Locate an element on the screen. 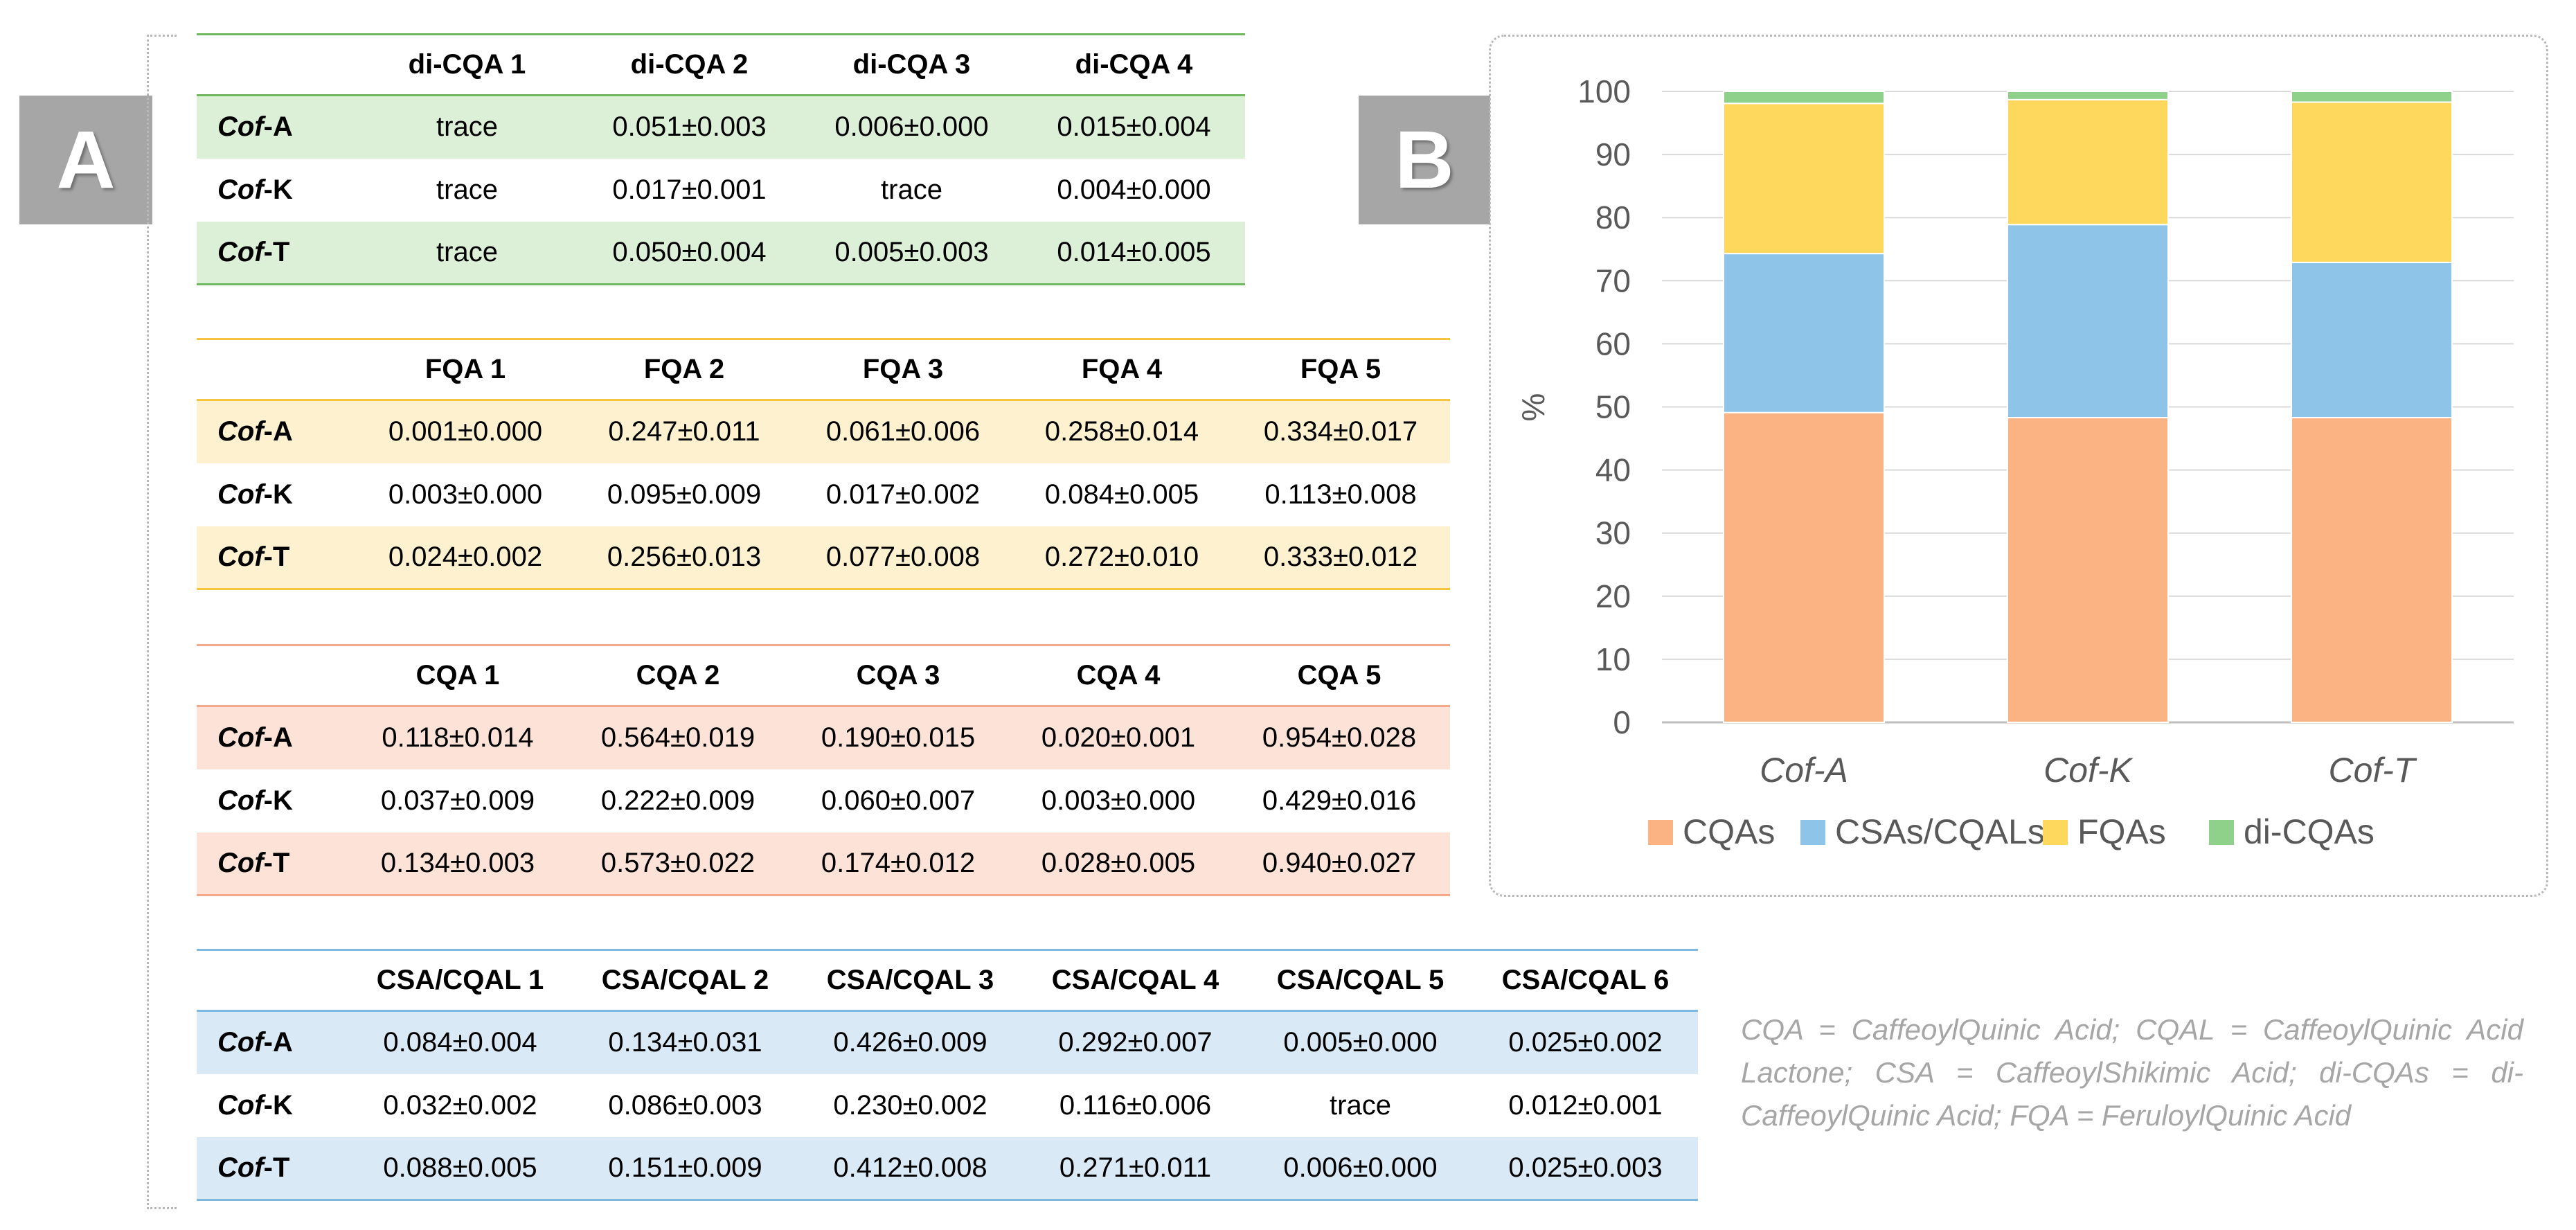 Image resolution: width=2576 pixels, height=1230 pixels. table-cell: 0.060±0.007 is located at coordinates (898, 800).